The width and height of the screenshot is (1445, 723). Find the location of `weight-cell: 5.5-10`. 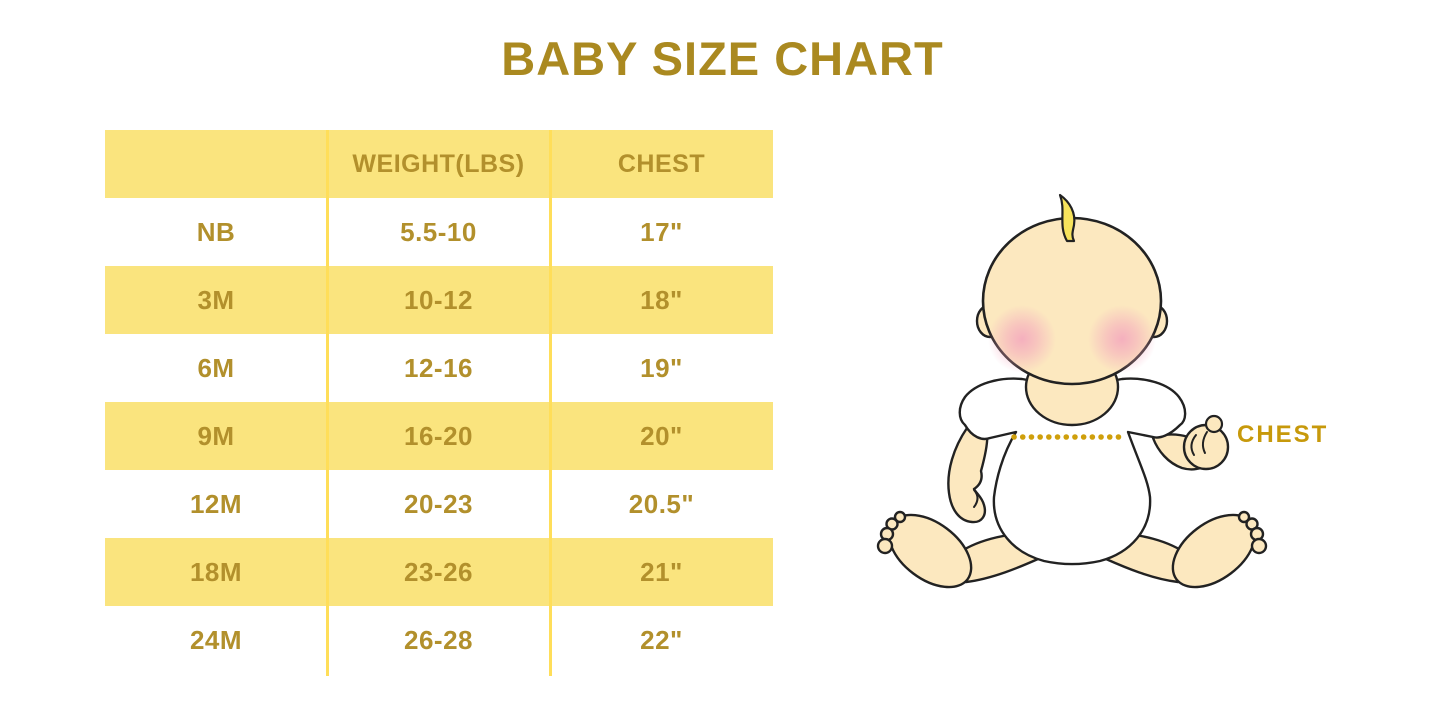

weight-cell: 5.5-10 is located at coordinates (438, 231).